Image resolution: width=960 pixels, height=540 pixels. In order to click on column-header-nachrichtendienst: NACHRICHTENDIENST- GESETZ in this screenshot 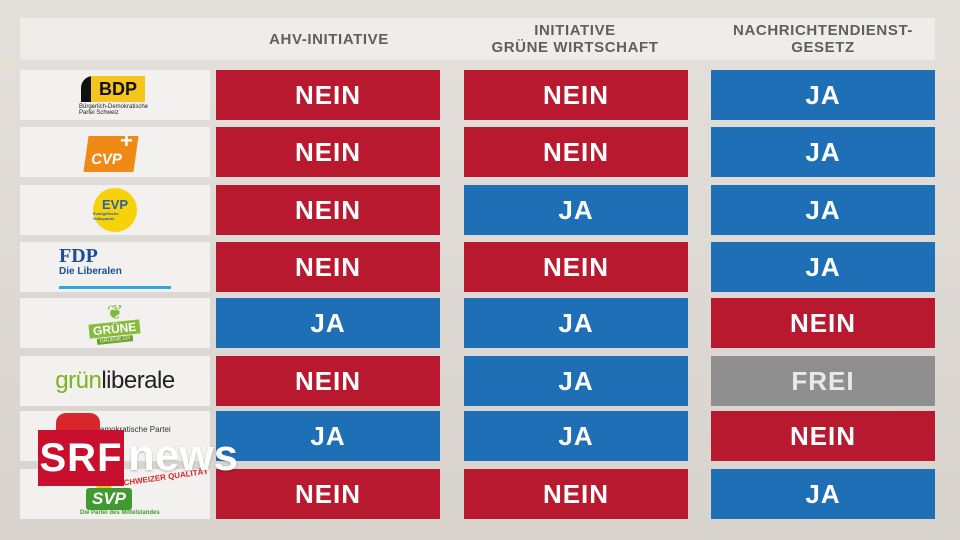, I will do `click(823, 39)`.